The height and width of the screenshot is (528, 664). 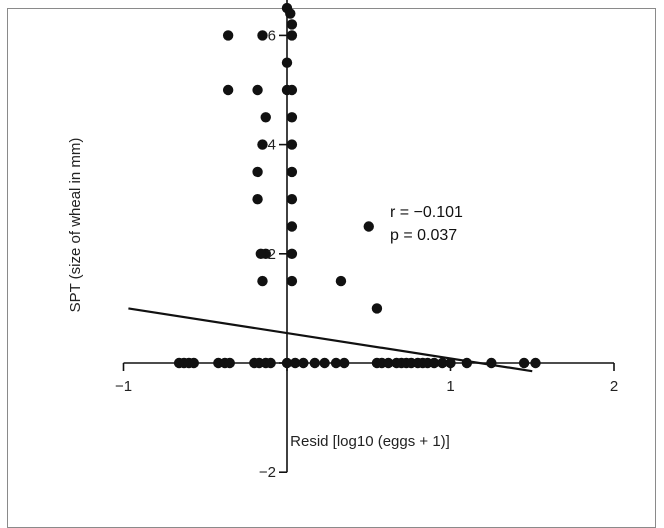 What do you see at coordinates (123, 386) in the screenshot?
I see `x-tick-label: −1` at bounding box center [123, 386].